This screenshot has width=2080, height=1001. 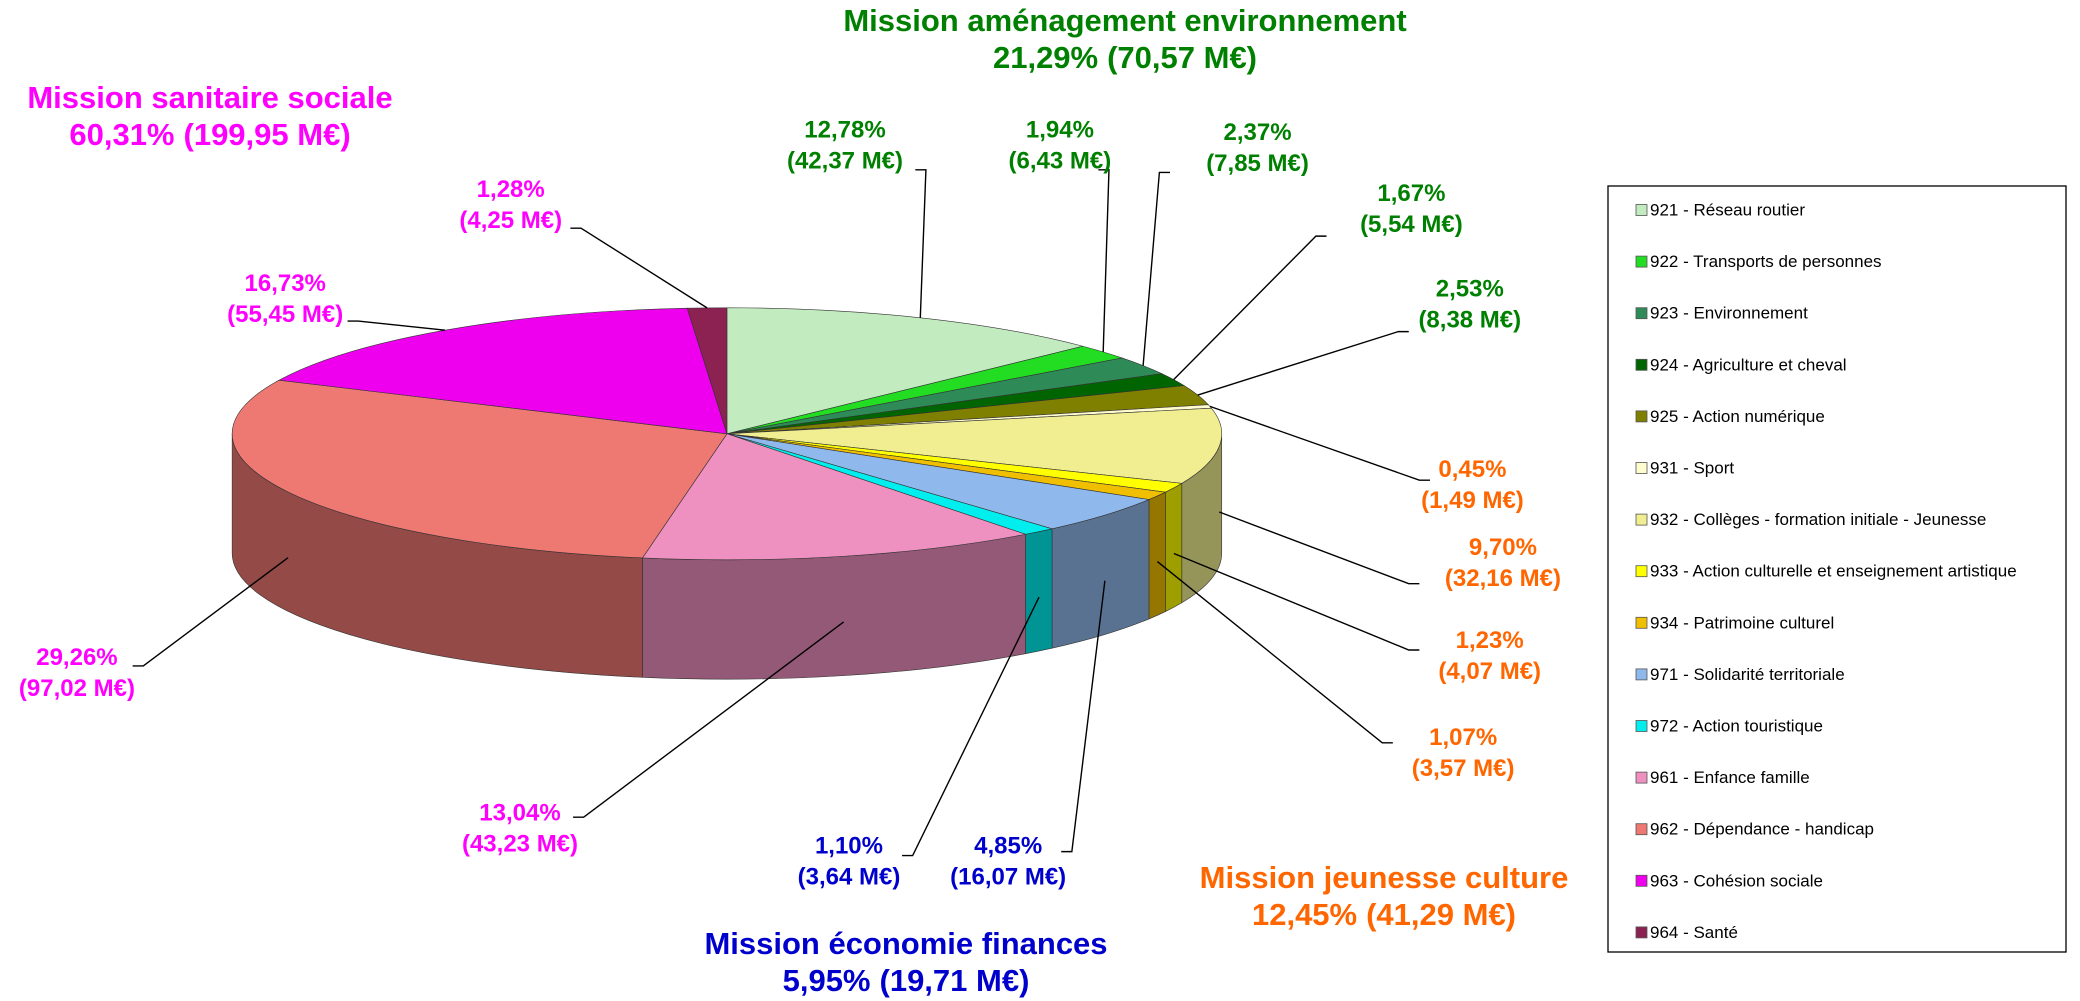 What do you see at coordinates (285, 314) in the screenshot?
I see `slice-amount-label: (55,45 M€)` at bounding box center [285, 314].